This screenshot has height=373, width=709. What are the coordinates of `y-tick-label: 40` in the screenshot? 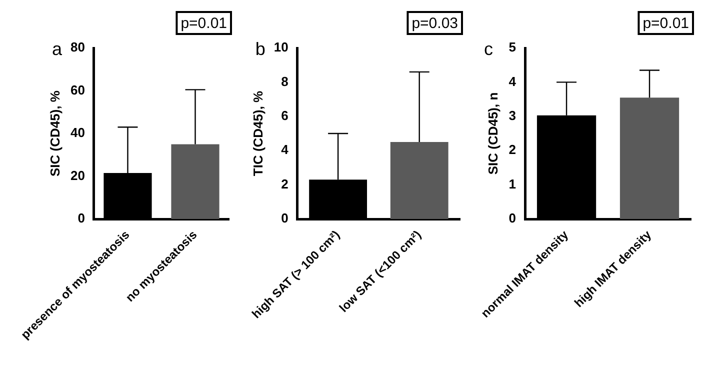 It's located at (77, 132).